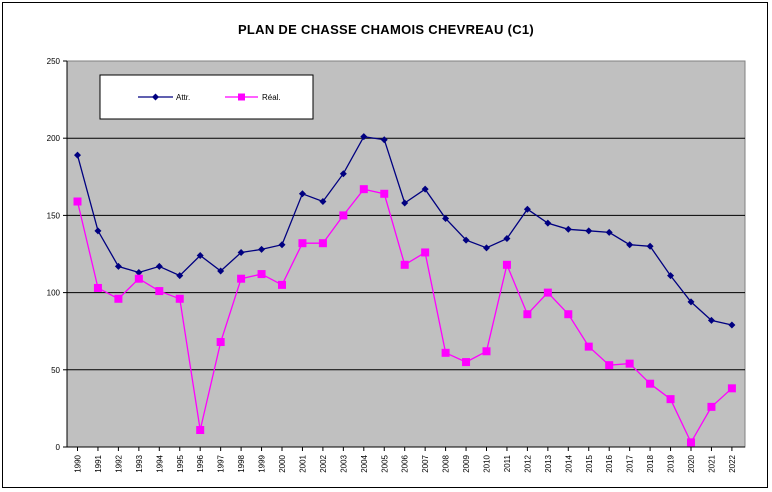 The height and width of the screenshot is (492, 772). I want to click on x-tick-label: 2000, so click(282, 463).